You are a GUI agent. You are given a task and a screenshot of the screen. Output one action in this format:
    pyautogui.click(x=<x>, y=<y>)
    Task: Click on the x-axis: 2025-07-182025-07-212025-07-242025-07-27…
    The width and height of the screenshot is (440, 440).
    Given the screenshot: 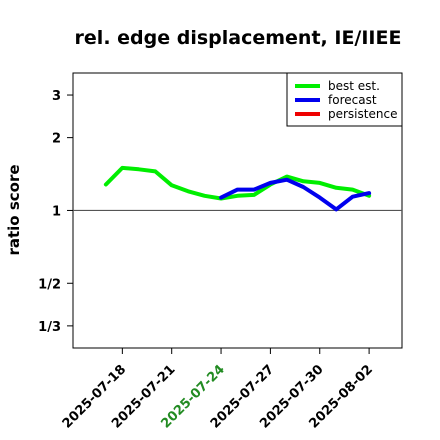 What is the action you would take?
    pyautogui.click(x=218, y=390)
    